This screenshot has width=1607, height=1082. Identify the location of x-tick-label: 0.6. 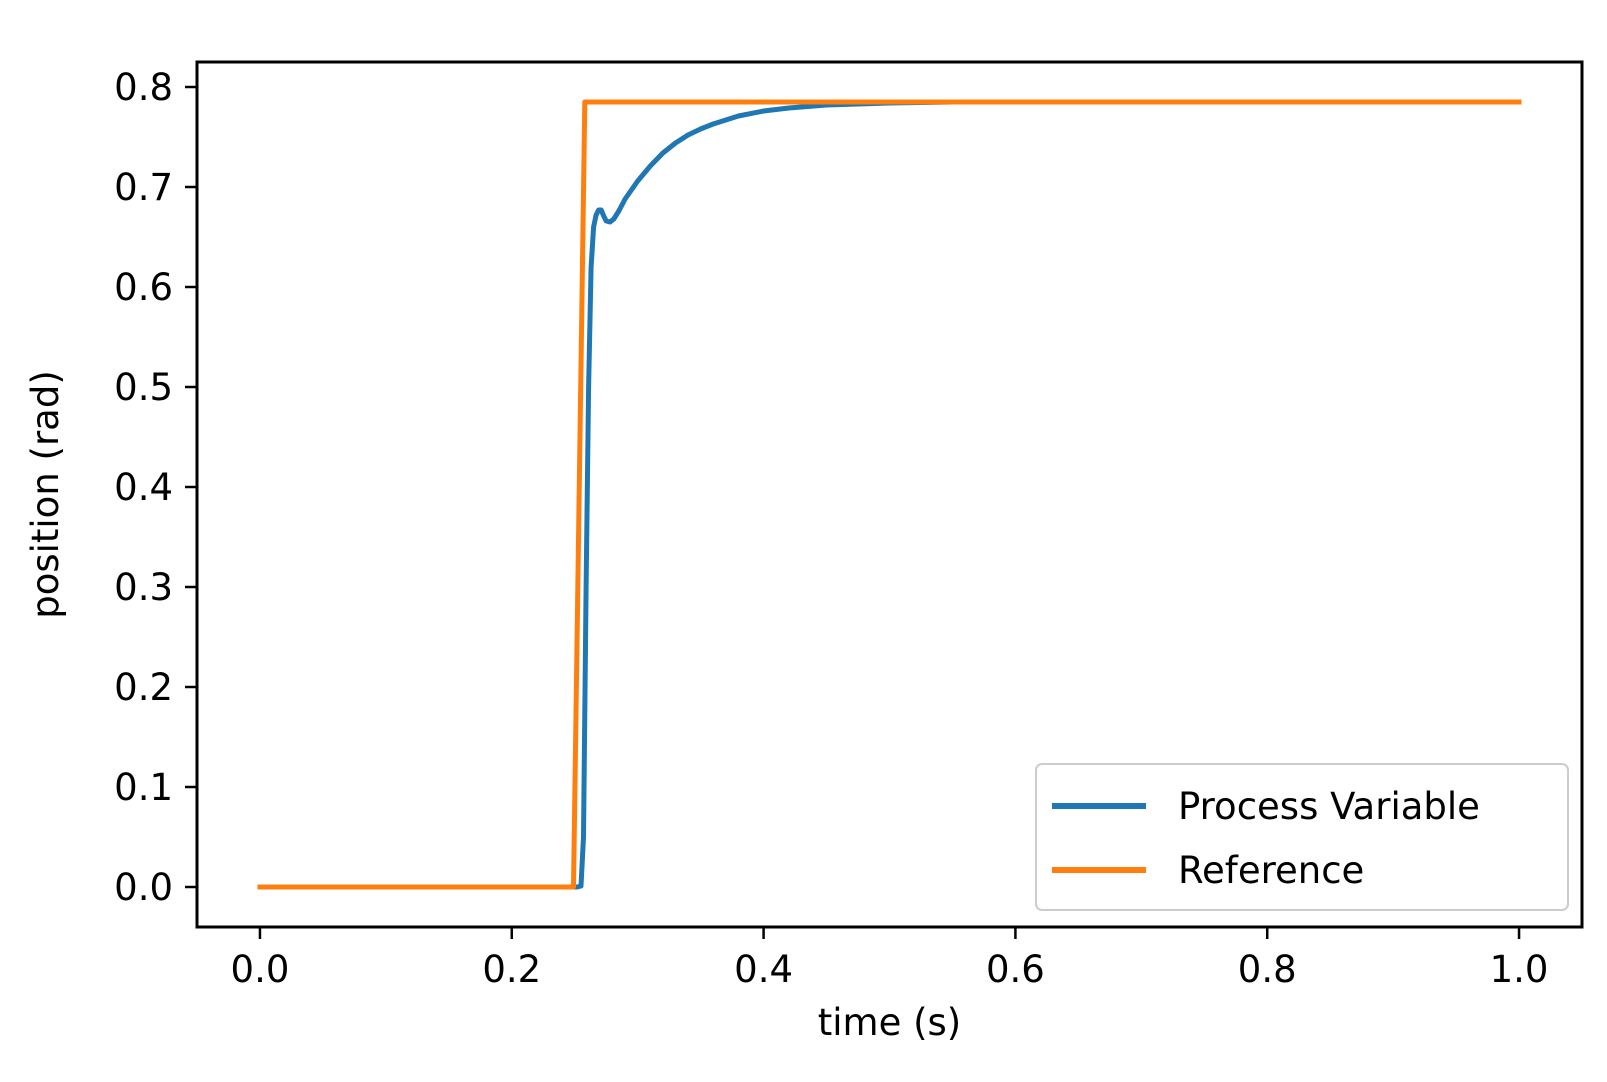
(1015, 969).